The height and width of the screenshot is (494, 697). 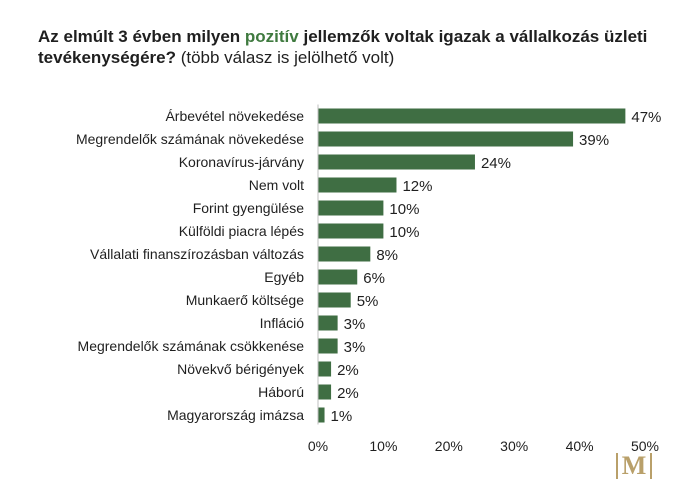 I want to click on category-label: Egyéb, so click(x=284, y=277).